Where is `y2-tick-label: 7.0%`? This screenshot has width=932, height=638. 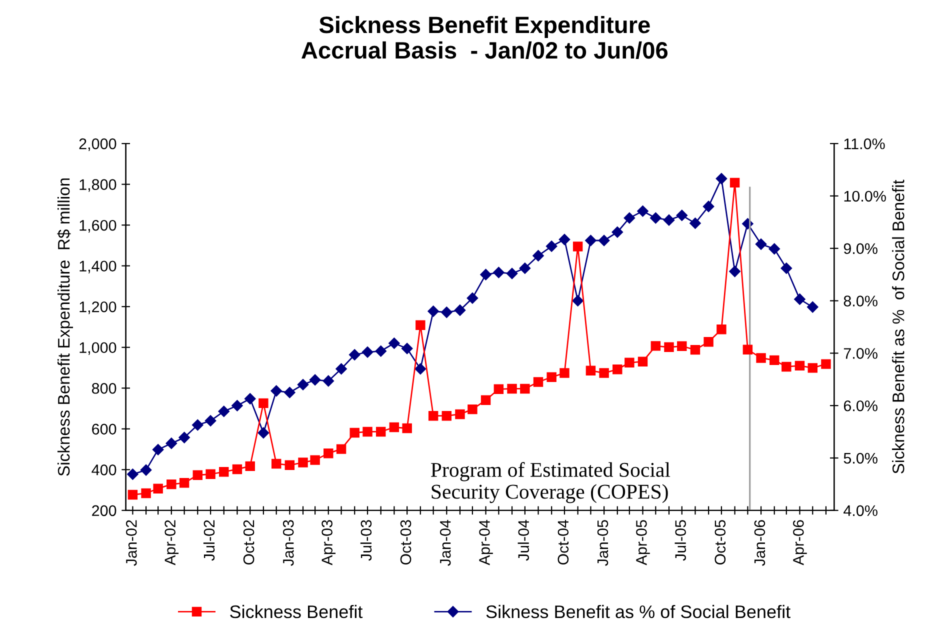
y2-tick-label: 7.0% is located at coordinates (861, 353).